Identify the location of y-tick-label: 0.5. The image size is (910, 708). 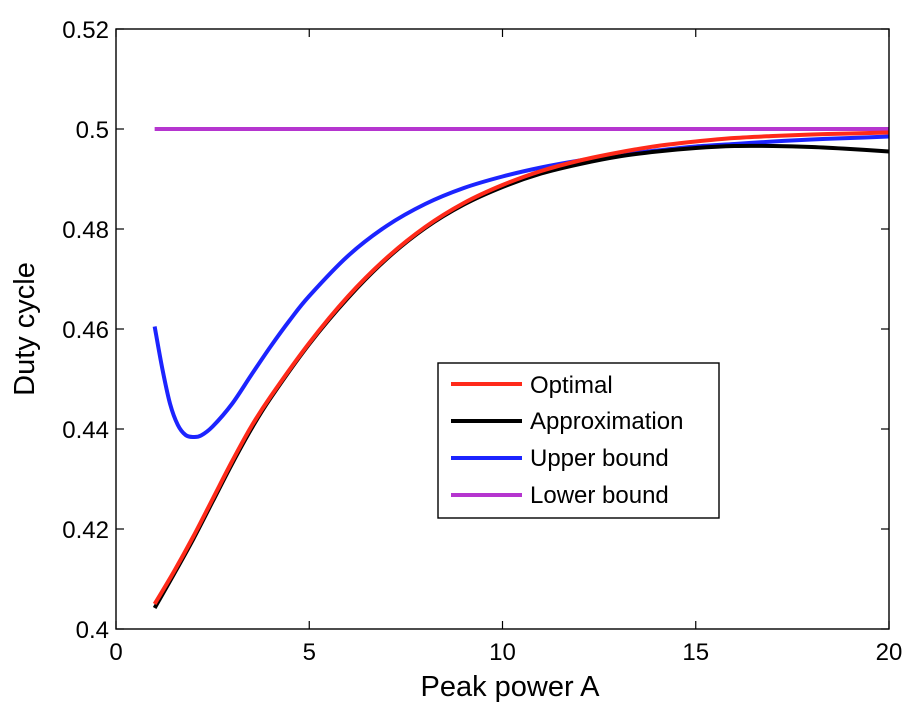
(92, 130).